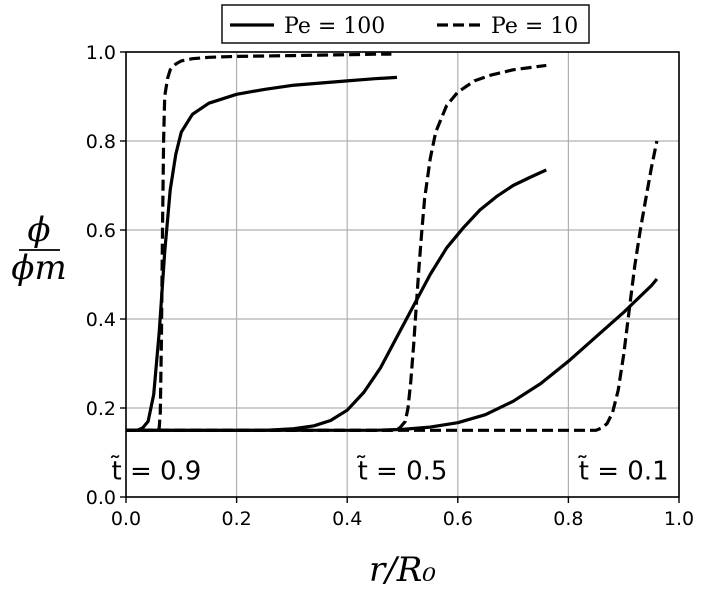 This screenshot has height=596, width=706. What do you see at coordinates (126, 519) in the screenshot?
I see `x-tick-label: 0.0` at bounding box center [126, 519].